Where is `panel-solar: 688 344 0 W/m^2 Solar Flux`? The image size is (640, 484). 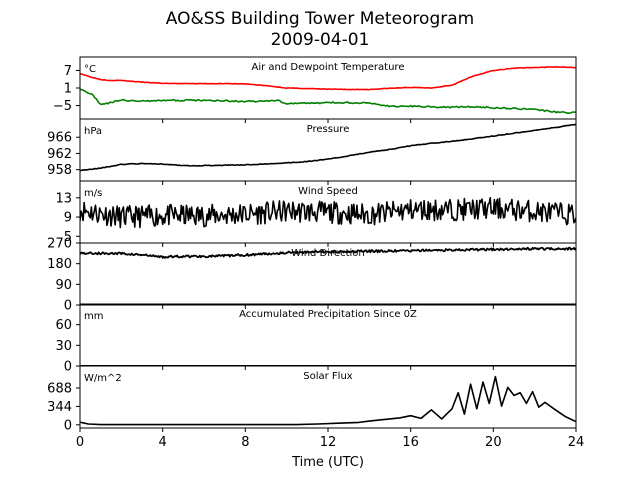 panel-solar: 688 344 0 W/m^2 Solar Flux is located at coordinates (312, 399).